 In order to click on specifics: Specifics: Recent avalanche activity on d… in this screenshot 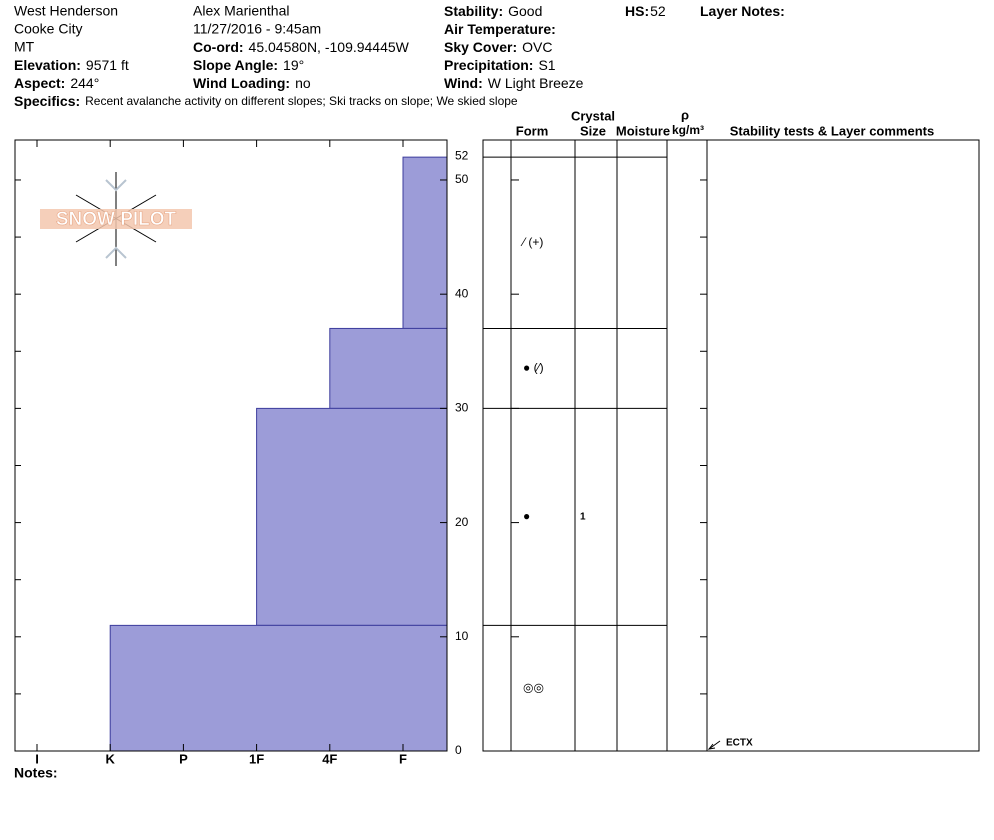, I will do `click(266, 101)`.